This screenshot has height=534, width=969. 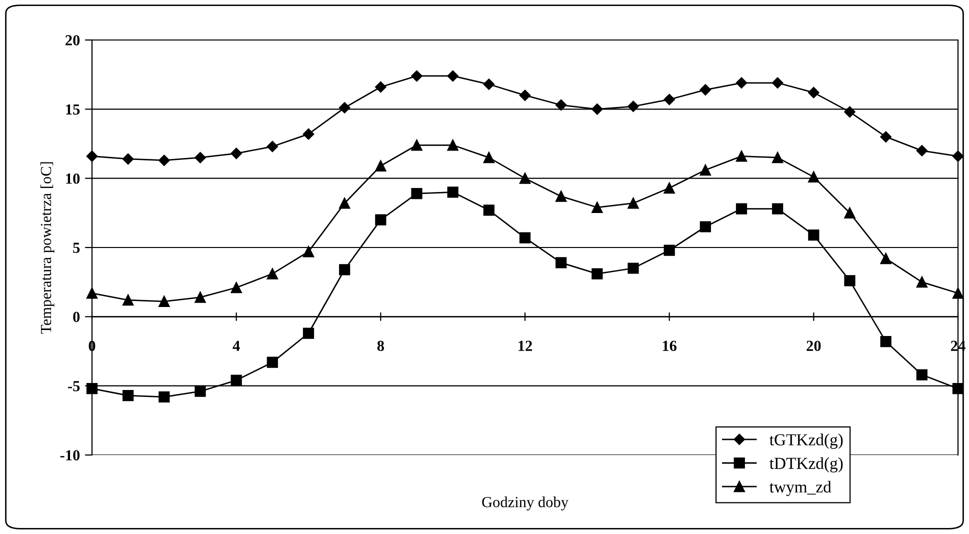 I want to click on y-axis-title: Temperatura powietrza [oC], so click(x=47, y=248).